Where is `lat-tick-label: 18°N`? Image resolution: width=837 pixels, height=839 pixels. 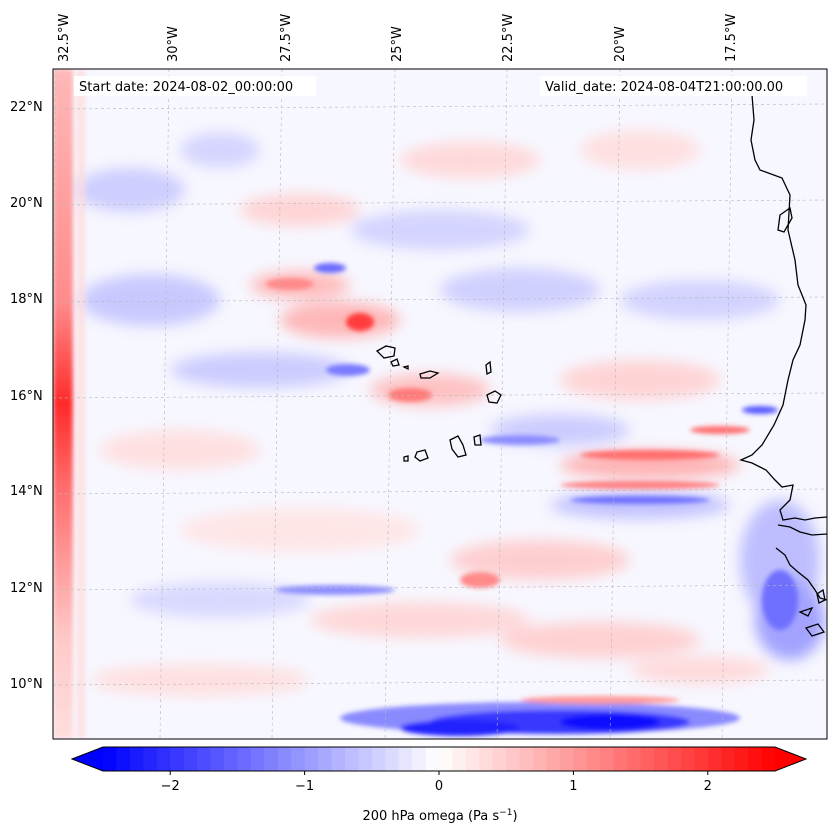 lat-tick-label: 18°N is located at coordinates (26, 299).